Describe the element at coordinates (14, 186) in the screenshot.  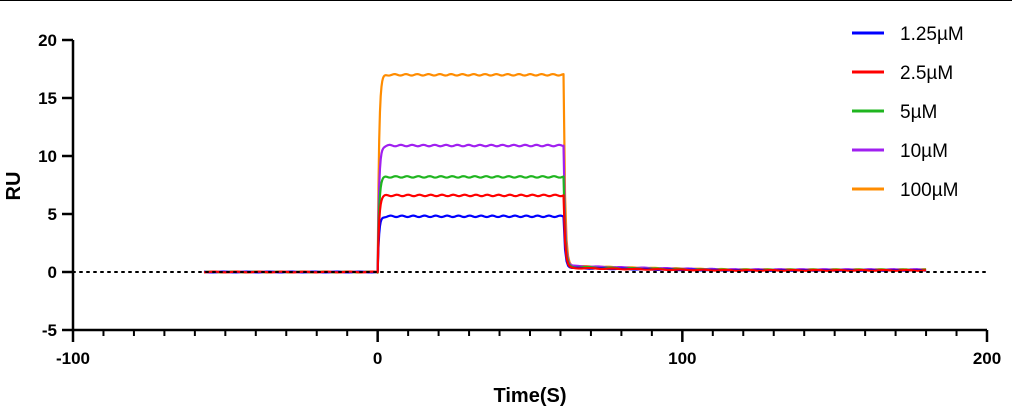
I see `y-axis-title: RU` at that location.